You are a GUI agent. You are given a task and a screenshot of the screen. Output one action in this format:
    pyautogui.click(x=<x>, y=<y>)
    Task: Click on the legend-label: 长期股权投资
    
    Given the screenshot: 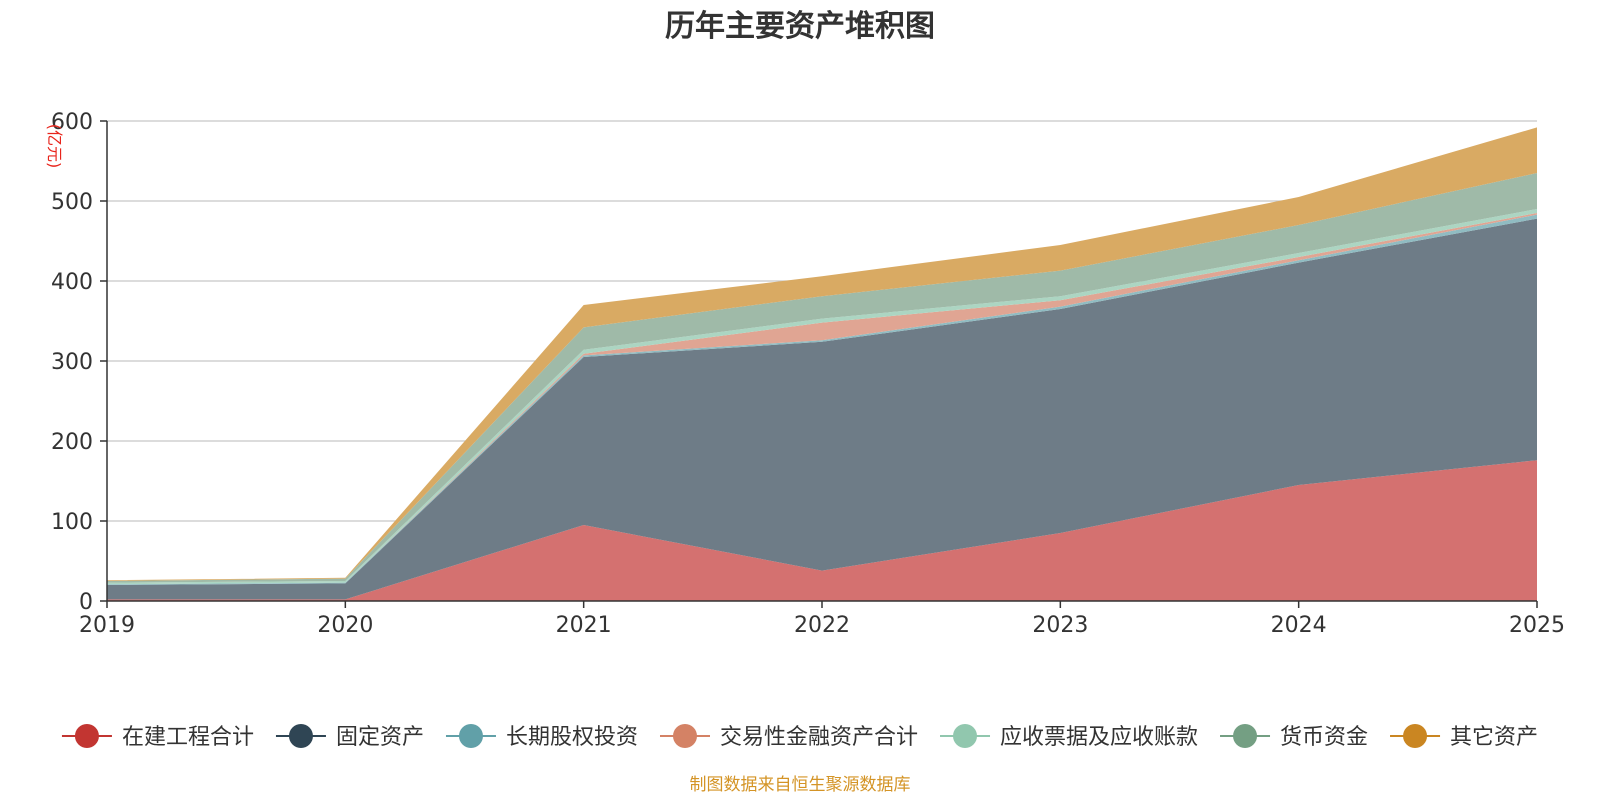 What is the action you would take?
    pyautogui.click(x=572, y=737)
    